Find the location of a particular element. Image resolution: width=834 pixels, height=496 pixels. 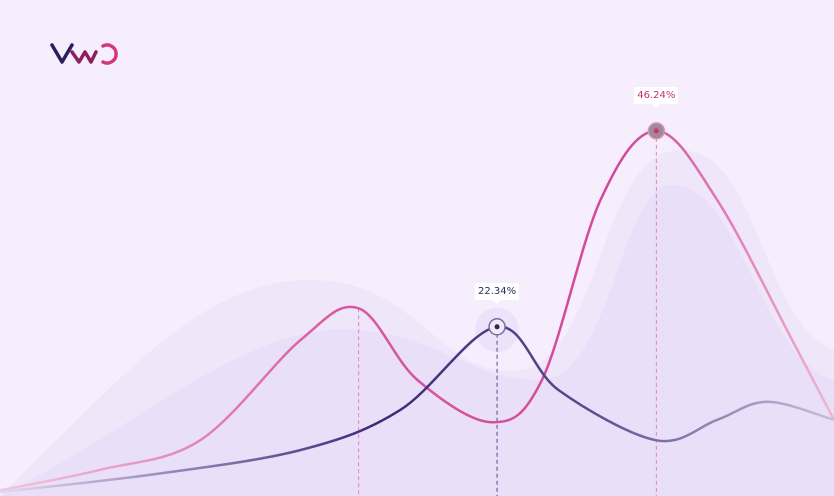

vwo-logo is located at coordinates (86, 56).